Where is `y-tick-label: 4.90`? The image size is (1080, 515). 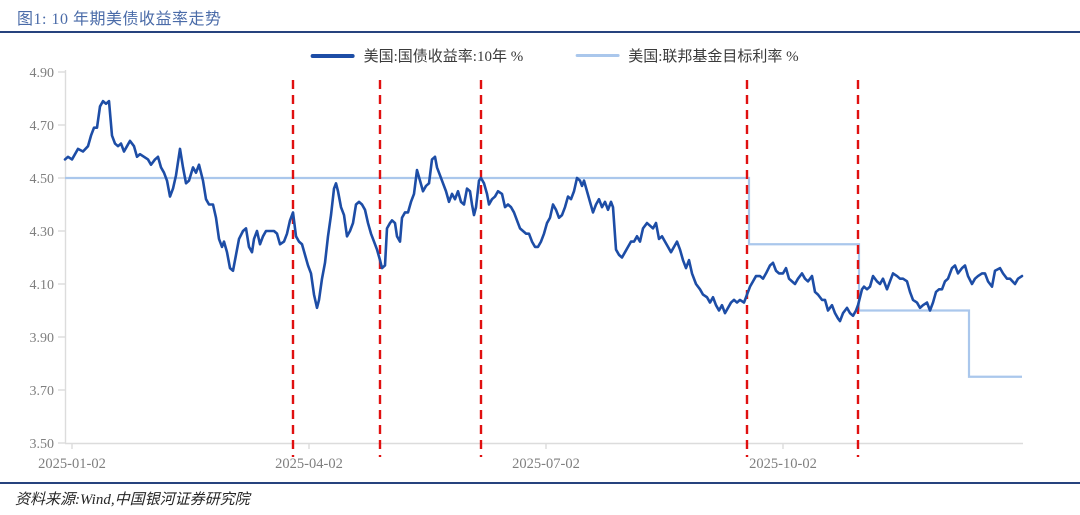 y-tick-label: 4.90 is located at coordinates (42, 73).